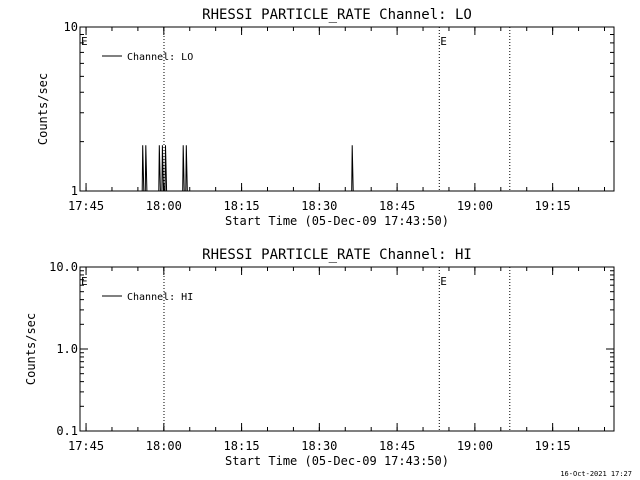  I want to click on print-timestamp: 16-Oct-2021 17:27, so click(596, 474).